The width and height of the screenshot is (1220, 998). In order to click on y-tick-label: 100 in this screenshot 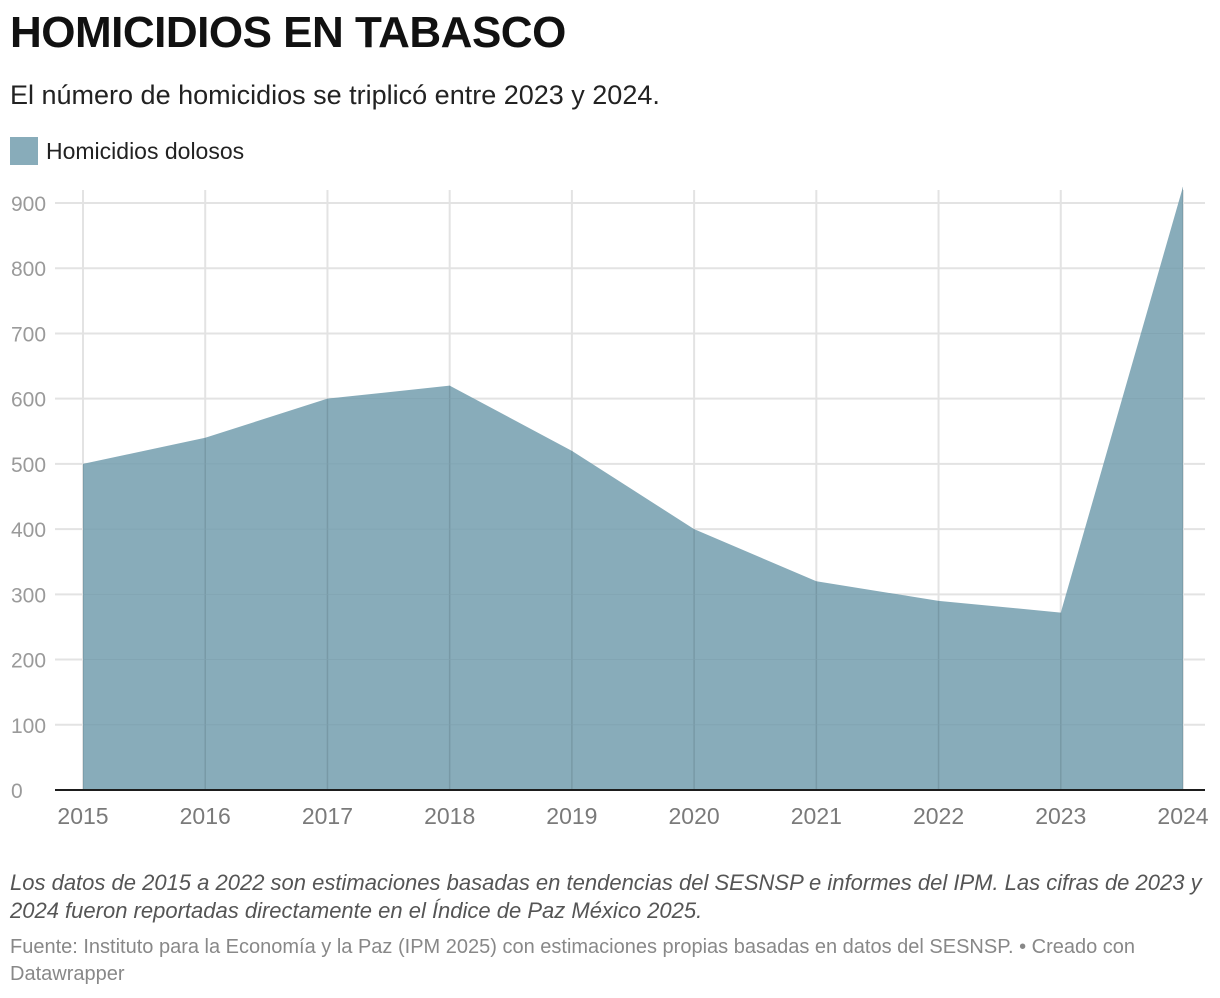, I will do `click(28, 726)`.